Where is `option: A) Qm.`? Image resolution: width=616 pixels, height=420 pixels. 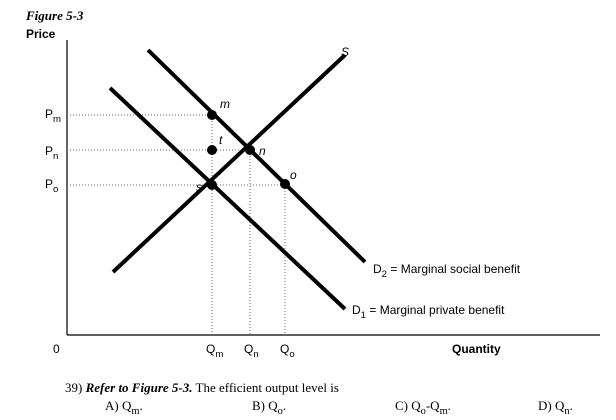
option: A) Qm. is located at coordinates (124, 407).